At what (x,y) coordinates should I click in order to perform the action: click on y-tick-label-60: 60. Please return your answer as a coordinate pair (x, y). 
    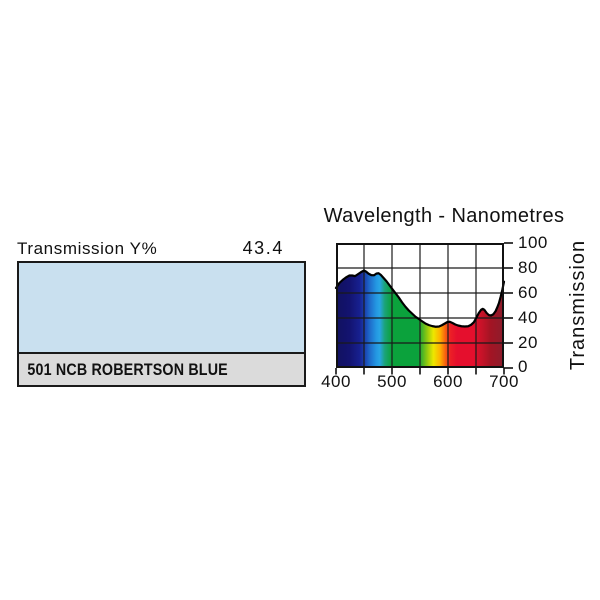
    Looking at the image, I should click on (528, 292).